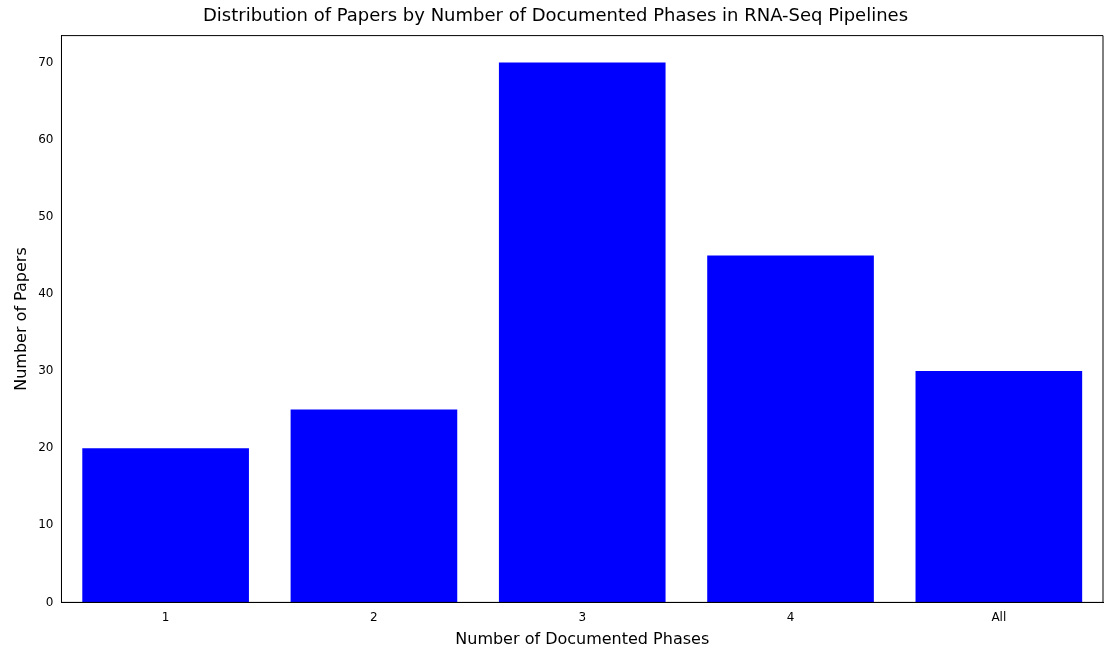 The width and height of the screenshot is (1105, 657). What do you see at coordinates (46, 215) in the screenshot?
I see `y-tick-label: 50` at bounding box center [46, 215].